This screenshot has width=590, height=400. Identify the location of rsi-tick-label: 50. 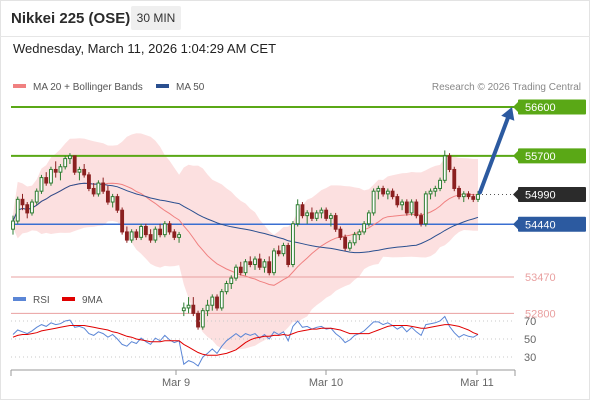
(530, 340).